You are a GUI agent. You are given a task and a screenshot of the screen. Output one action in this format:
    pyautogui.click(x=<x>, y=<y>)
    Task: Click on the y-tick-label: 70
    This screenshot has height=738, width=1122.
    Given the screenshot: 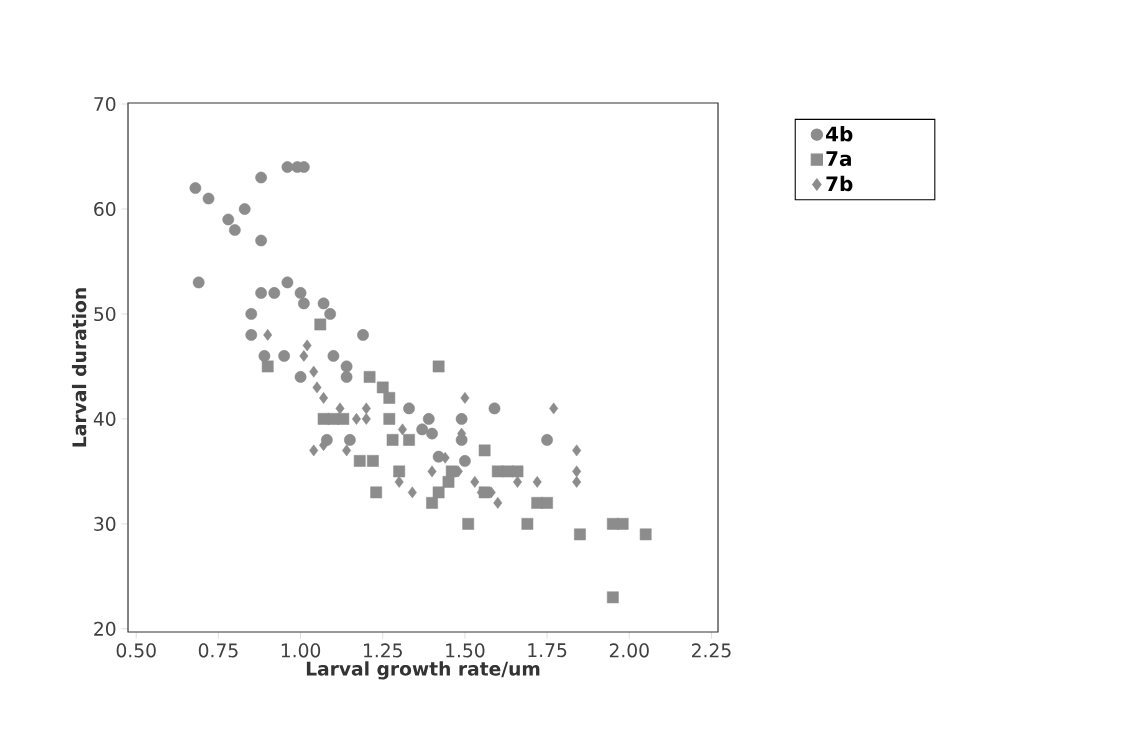 What is the action you would take?
    pyautogui.click(x=105, y=104)
    